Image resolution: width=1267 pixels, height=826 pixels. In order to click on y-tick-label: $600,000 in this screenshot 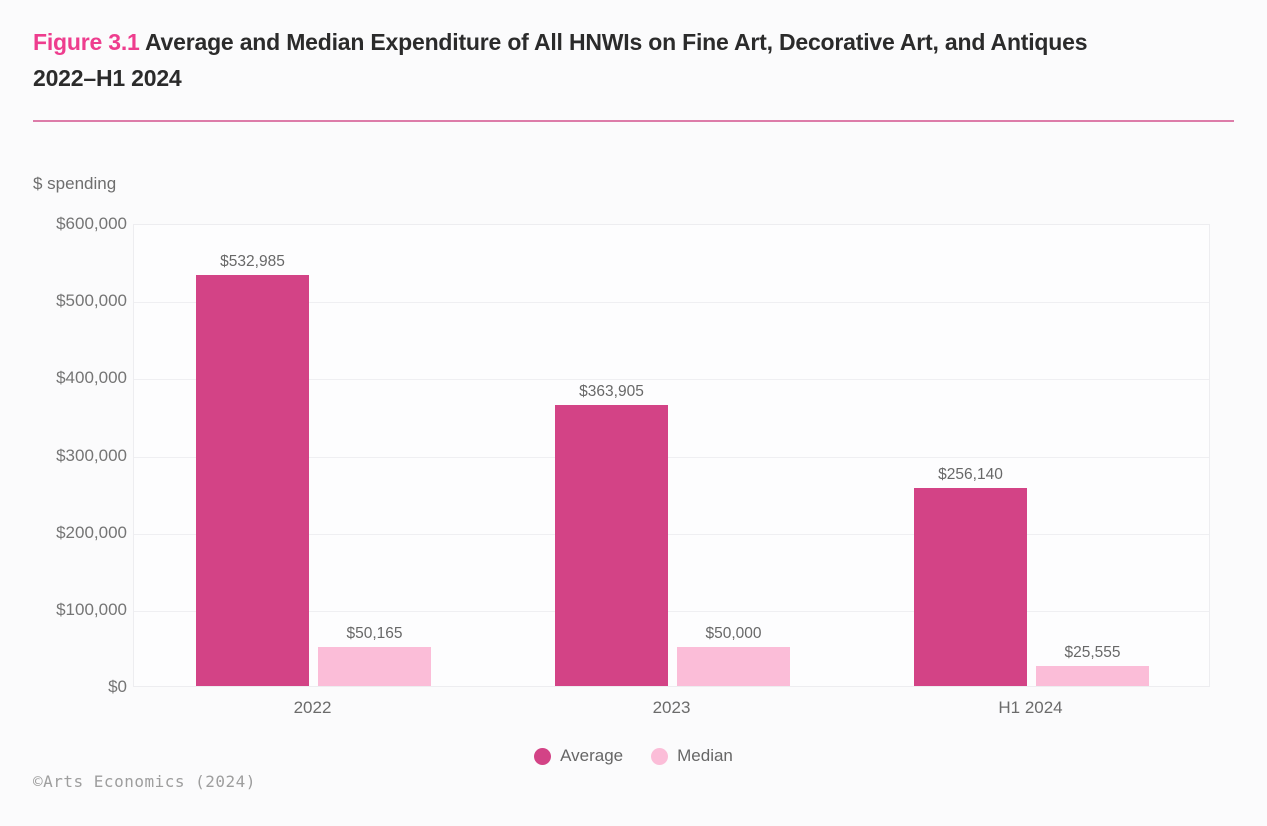, I will do `click(91, 223)`.